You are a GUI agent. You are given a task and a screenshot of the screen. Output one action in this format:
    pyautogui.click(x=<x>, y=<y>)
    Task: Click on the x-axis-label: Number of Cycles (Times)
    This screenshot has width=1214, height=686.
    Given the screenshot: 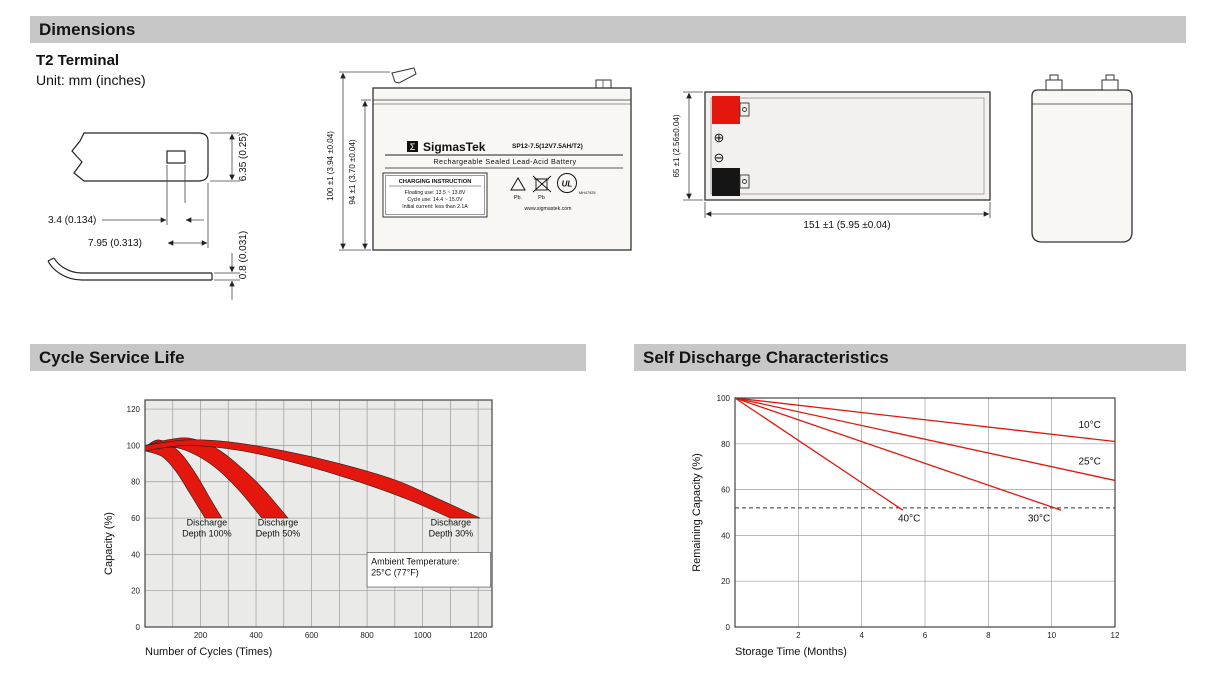 What is the action you would take?
    pyautogui.click(x=208, y=652)
    